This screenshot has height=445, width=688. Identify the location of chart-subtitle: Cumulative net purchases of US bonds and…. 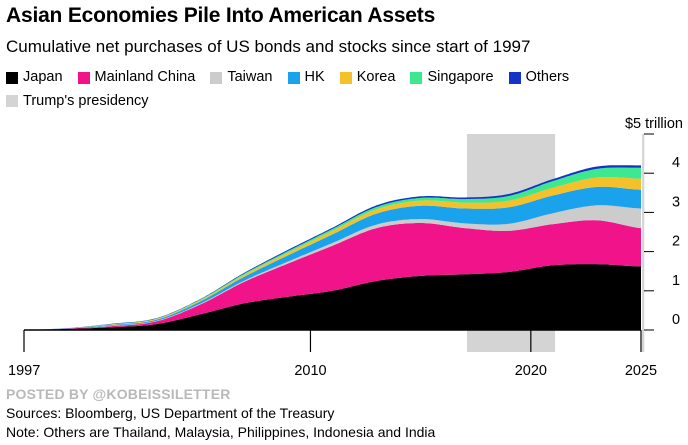
(268, 46).